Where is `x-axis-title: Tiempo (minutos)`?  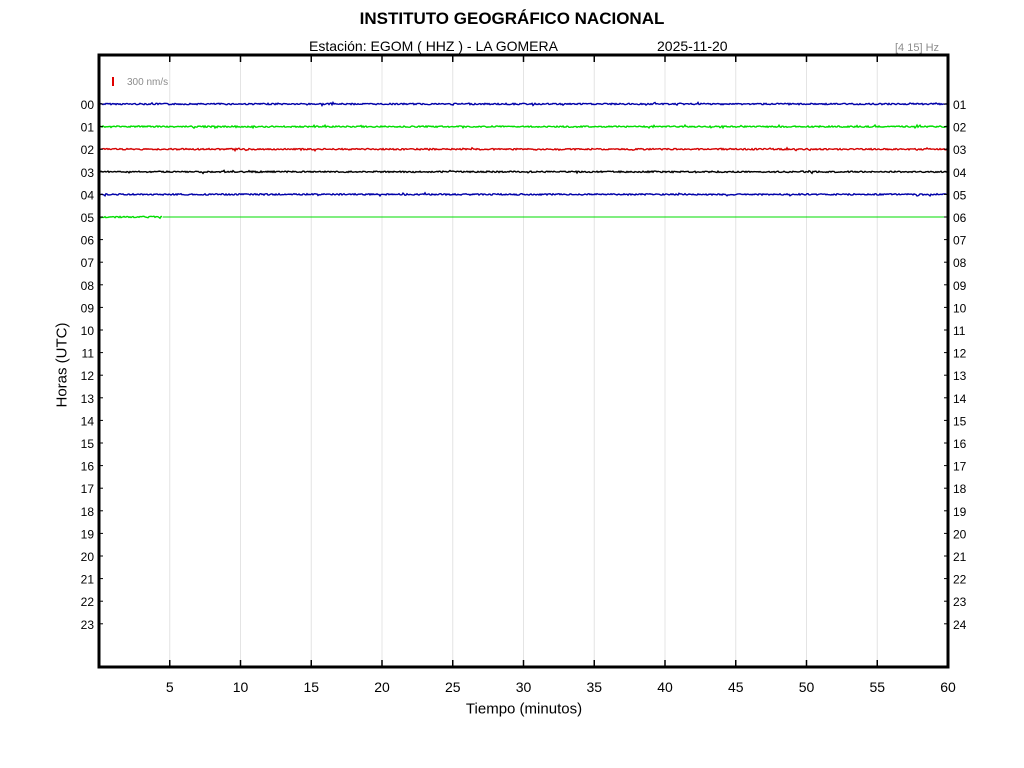
x-axis-title: Tiempo (minutos) is located at coordinates (524, 709).